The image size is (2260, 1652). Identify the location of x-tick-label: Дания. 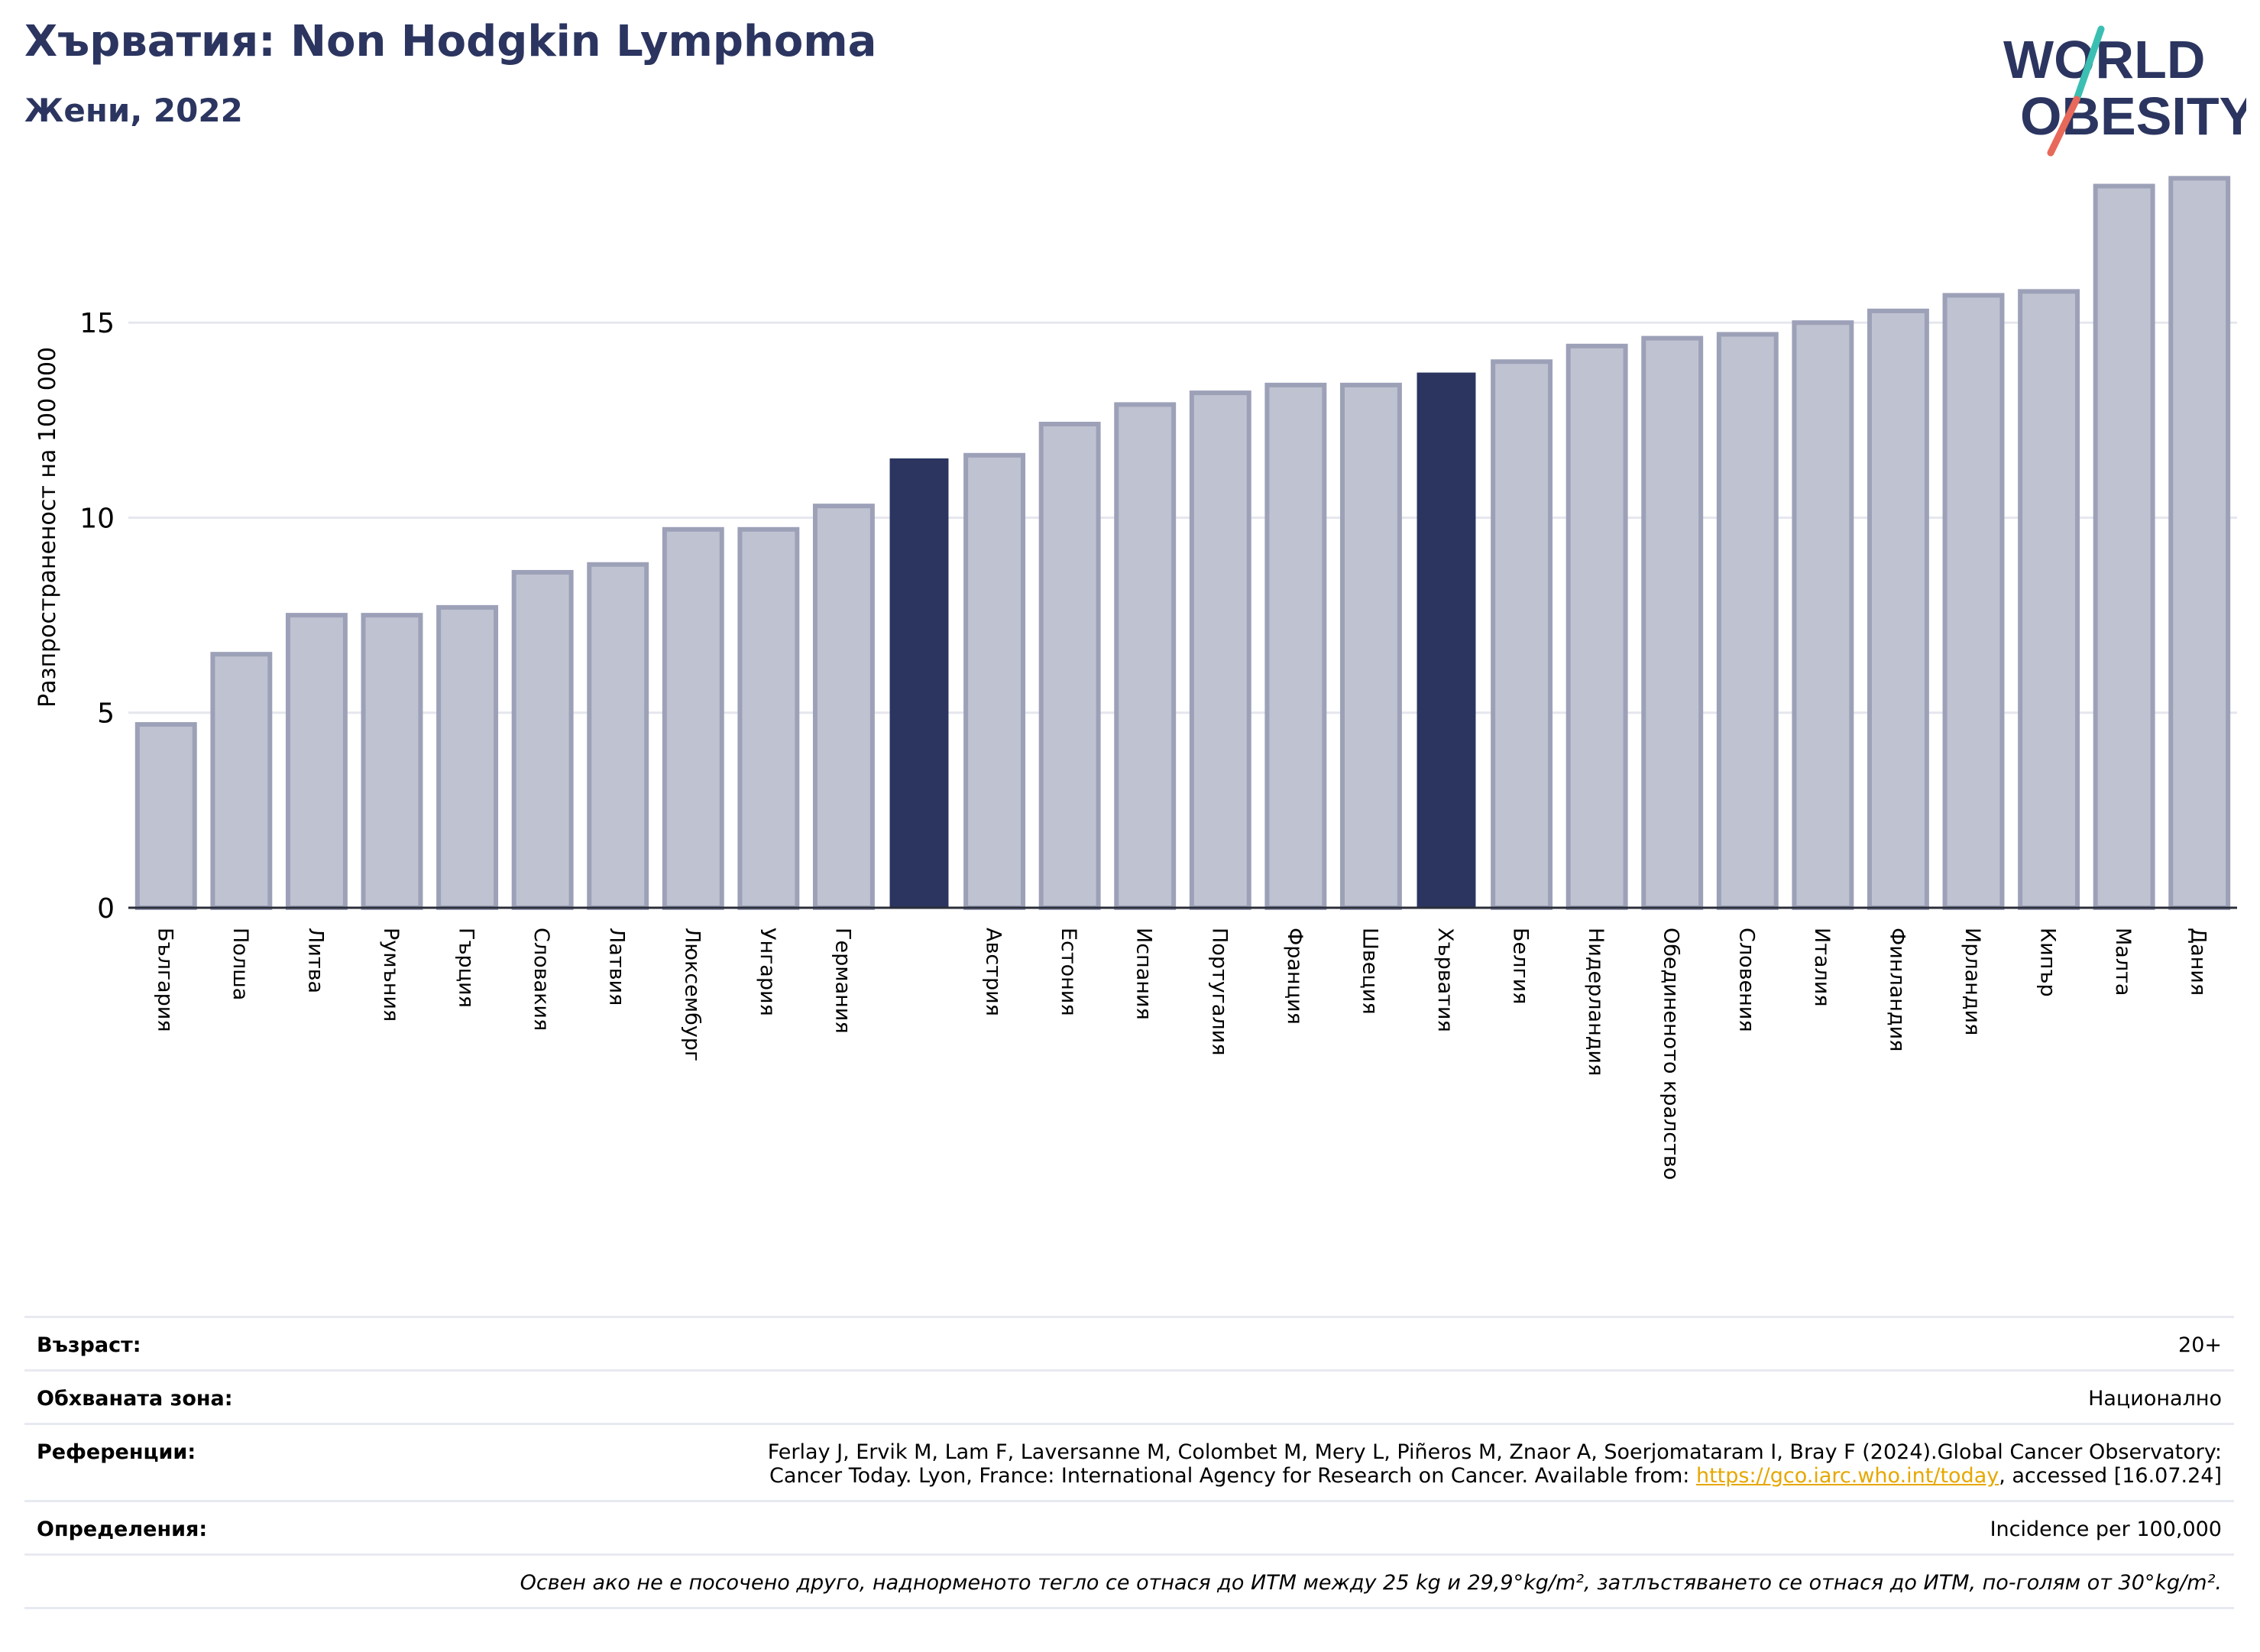
(2198, 962).